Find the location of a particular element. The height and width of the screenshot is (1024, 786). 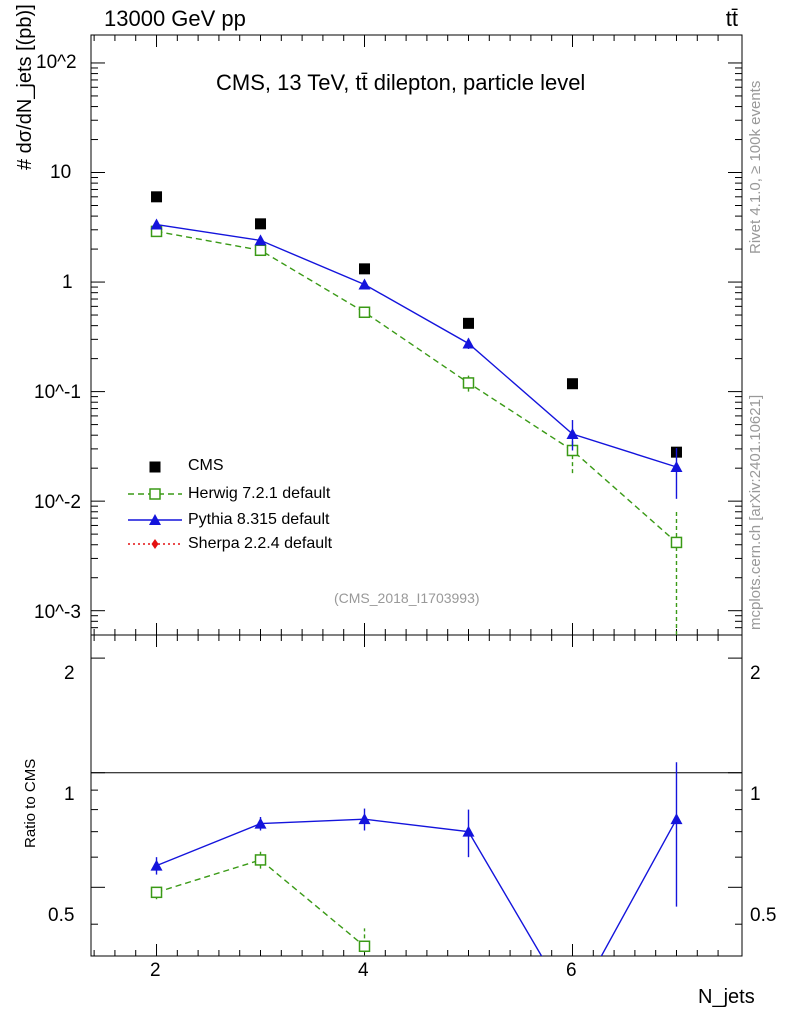

y-tick-label: 10^-2 is located at coordinates (57, 502).